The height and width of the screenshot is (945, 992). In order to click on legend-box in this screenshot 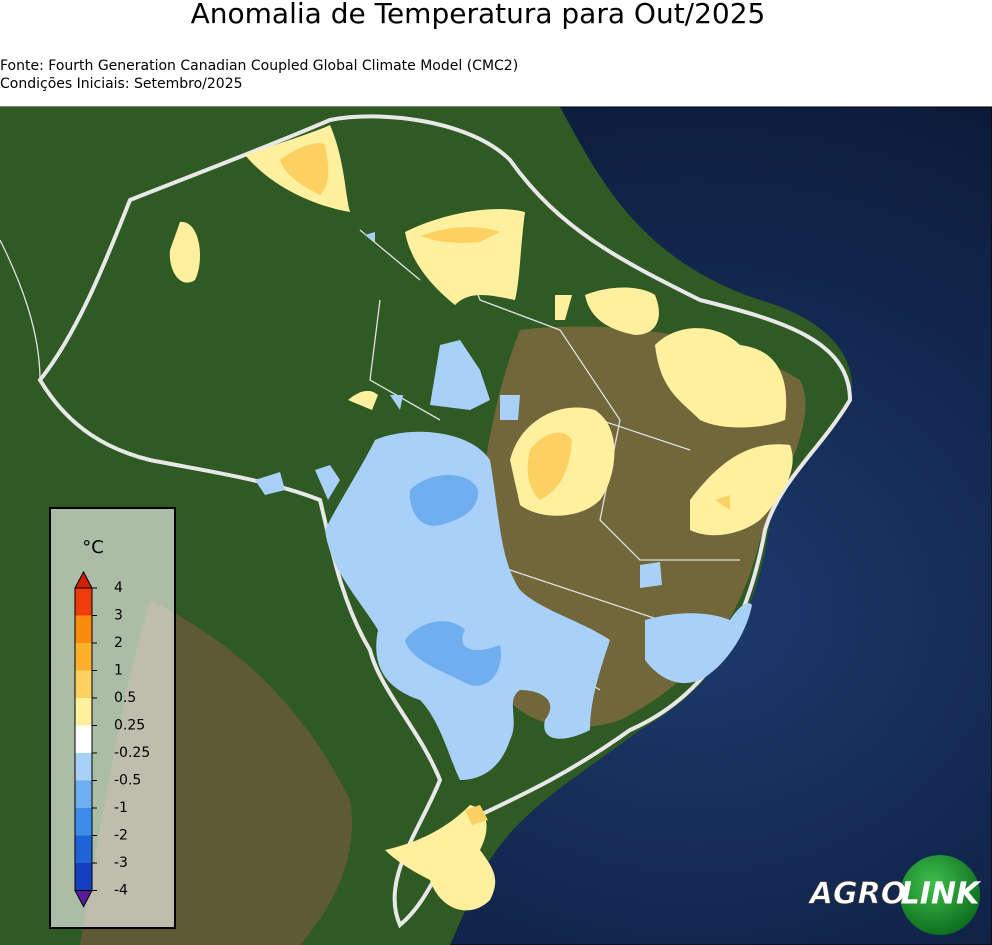, I will do `click(112, 718)`.